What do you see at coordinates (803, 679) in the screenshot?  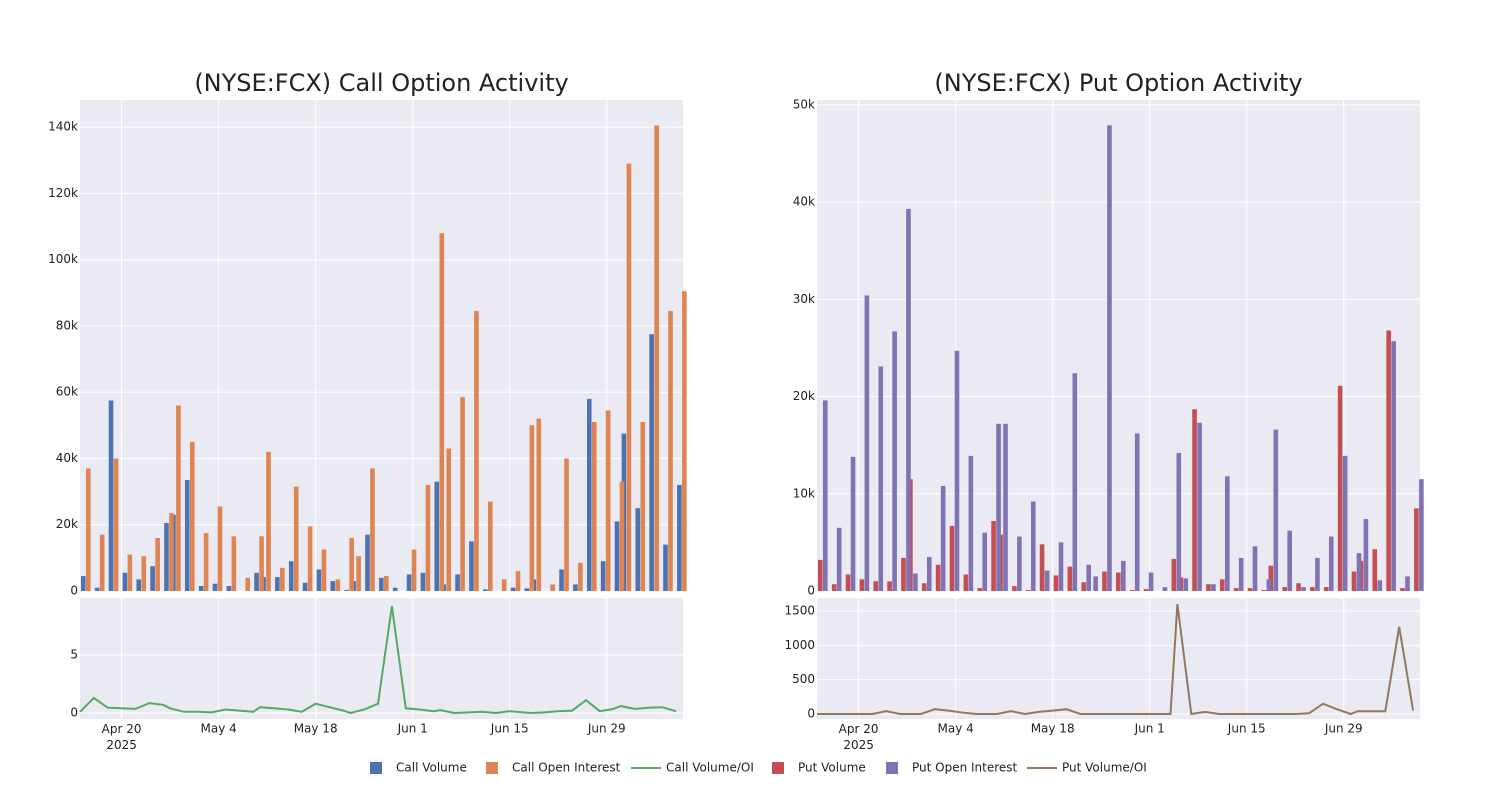 I see `y2-tick-label: 500` at bounding box center [803, 679].